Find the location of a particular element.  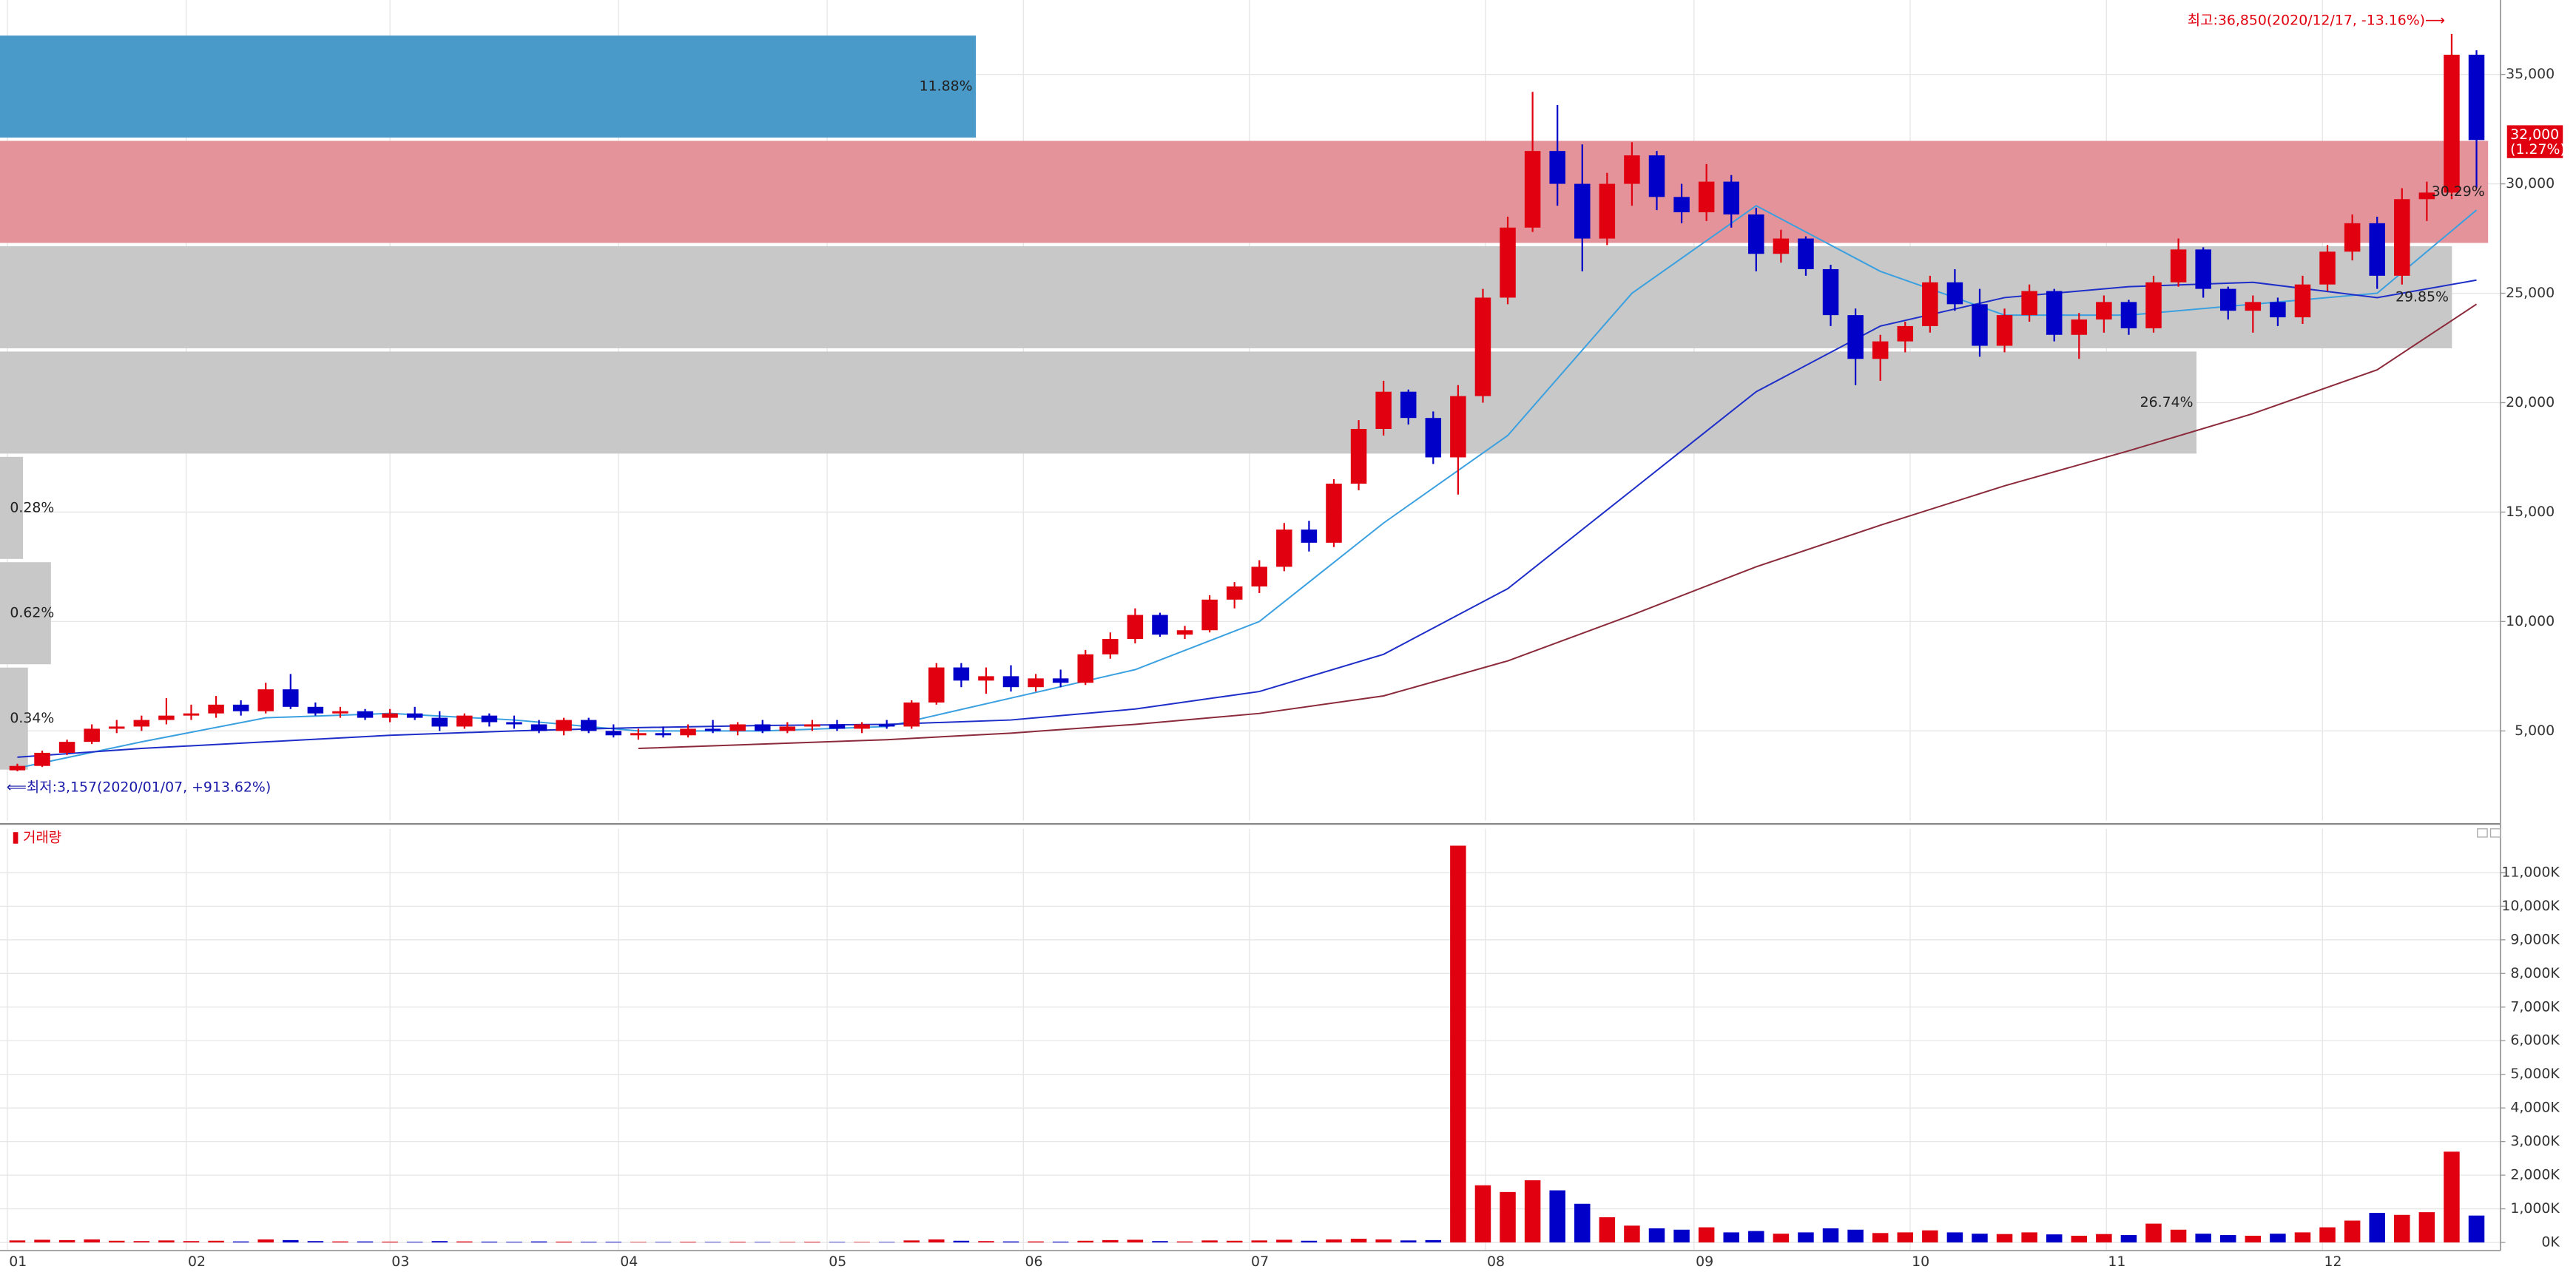

y-tick-label: 30,000 is located at coordinates (2530, 183).